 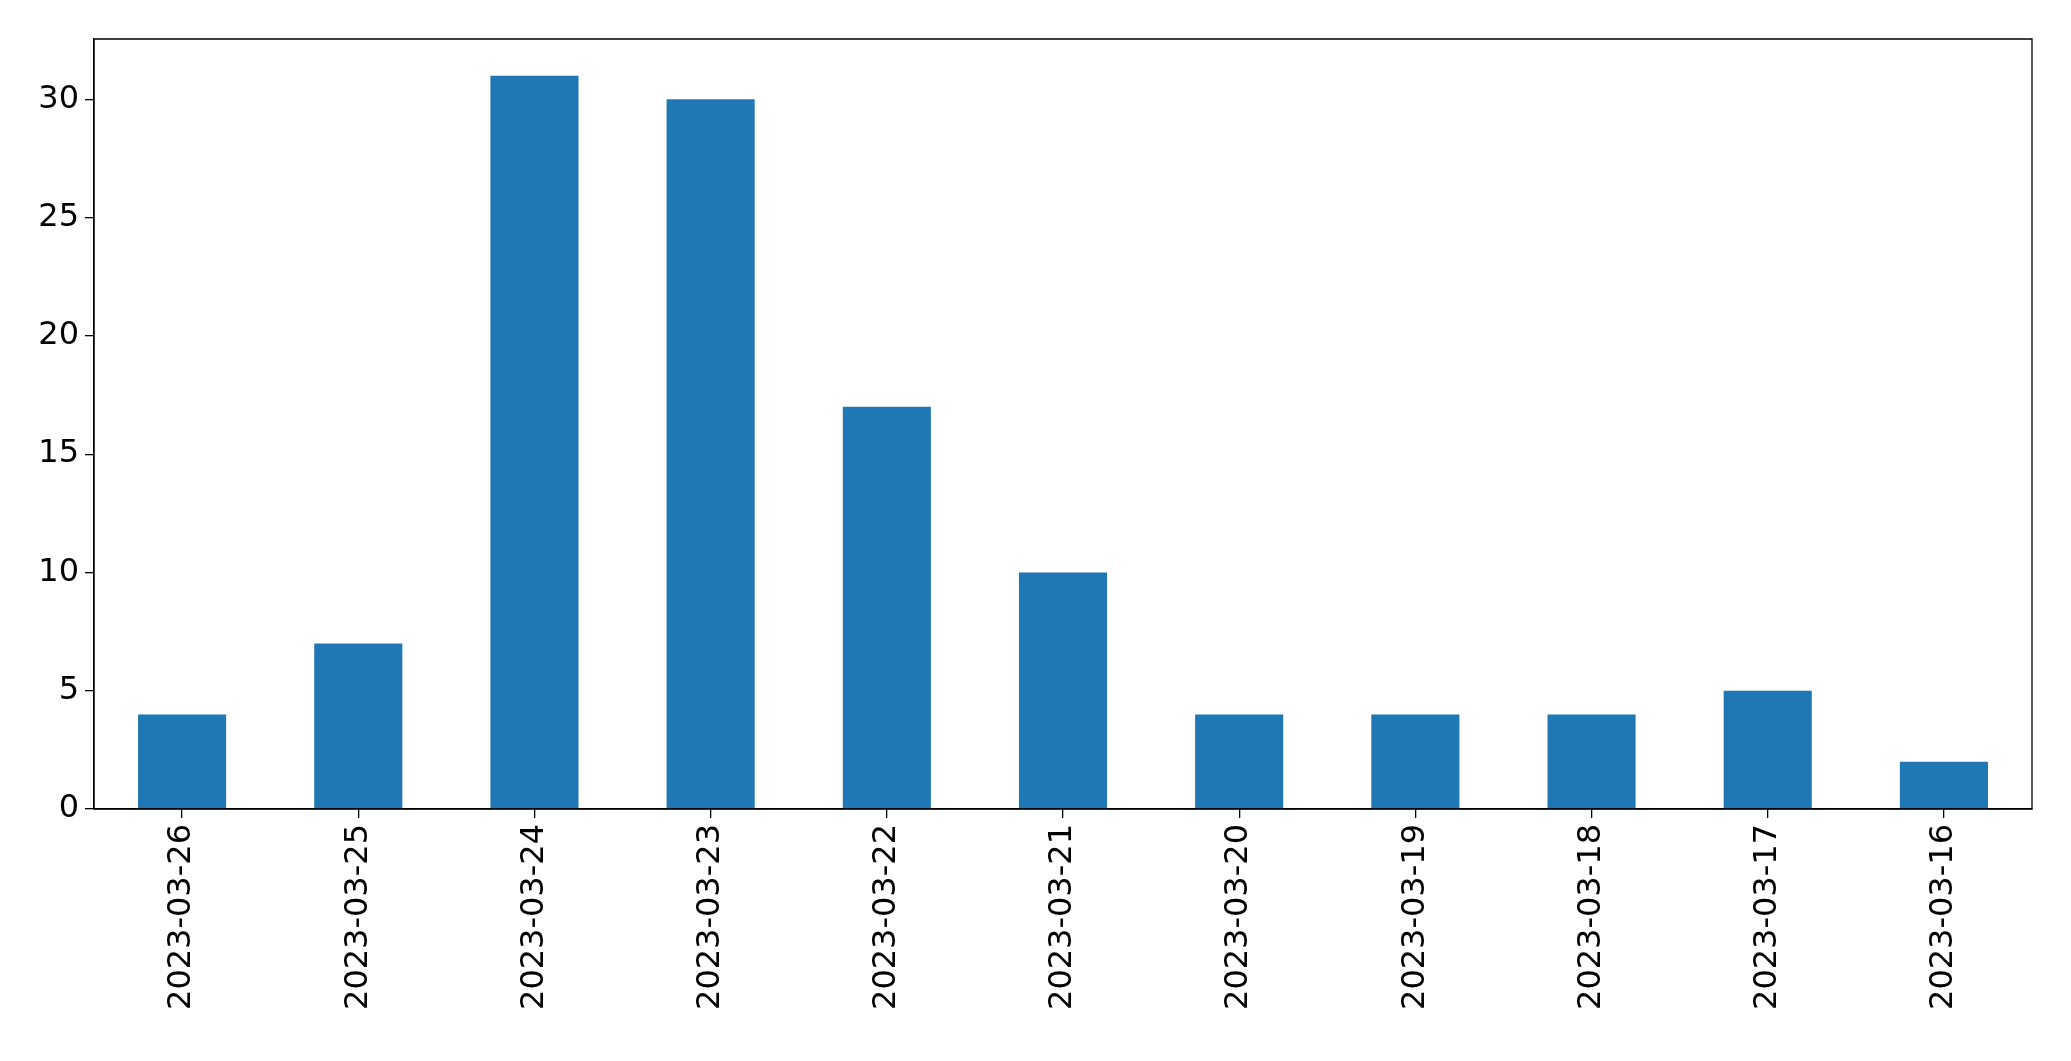 I want to click on x-tick-label: 2023-03-18, so click(x=1588, y=917).